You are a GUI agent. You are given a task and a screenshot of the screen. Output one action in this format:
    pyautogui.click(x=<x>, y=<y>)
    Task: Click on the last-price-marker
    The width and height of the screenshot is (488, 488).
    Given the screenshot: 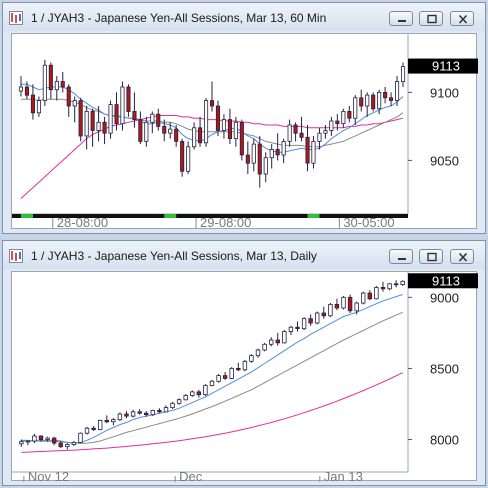 What is the action you would take?
    pyautogui.click(x=443, y=66)
    